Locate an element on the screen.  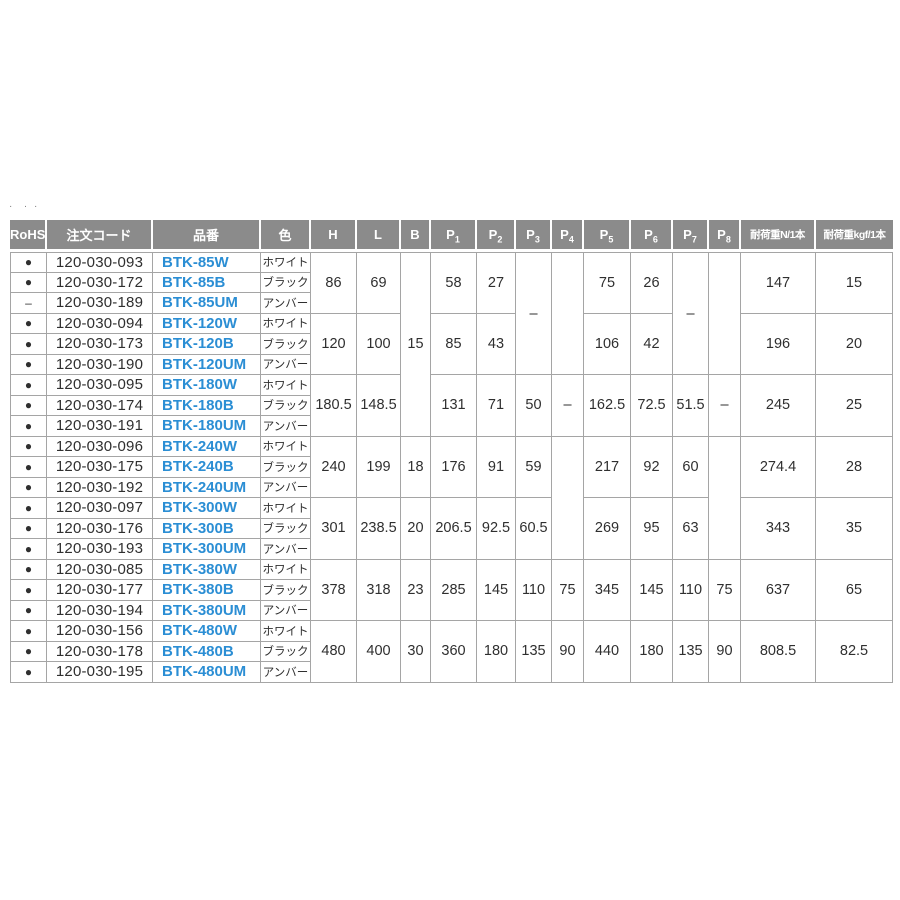
p-label: P is located at coordinates (493, 234).